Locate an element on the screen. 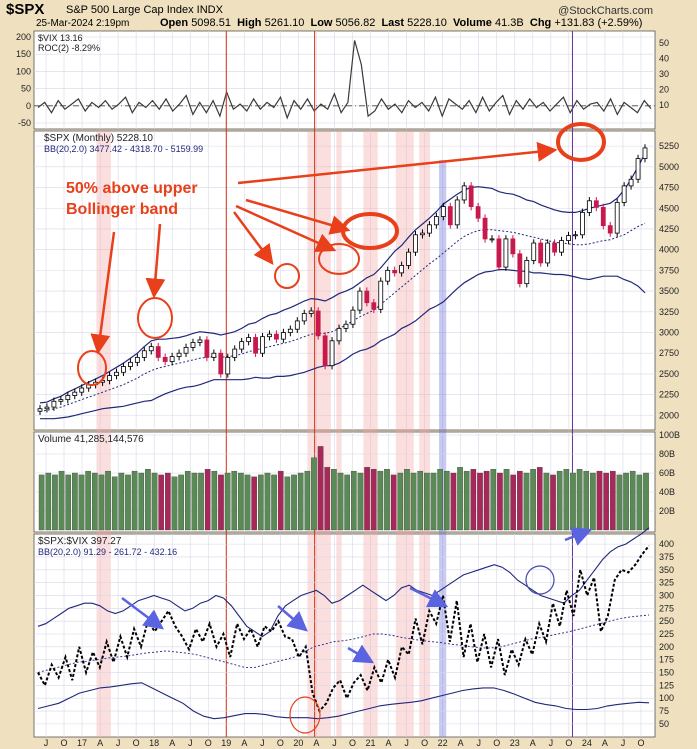 The image size is (697, 749). chg-label: Chg is located at coordinates (540, 23).